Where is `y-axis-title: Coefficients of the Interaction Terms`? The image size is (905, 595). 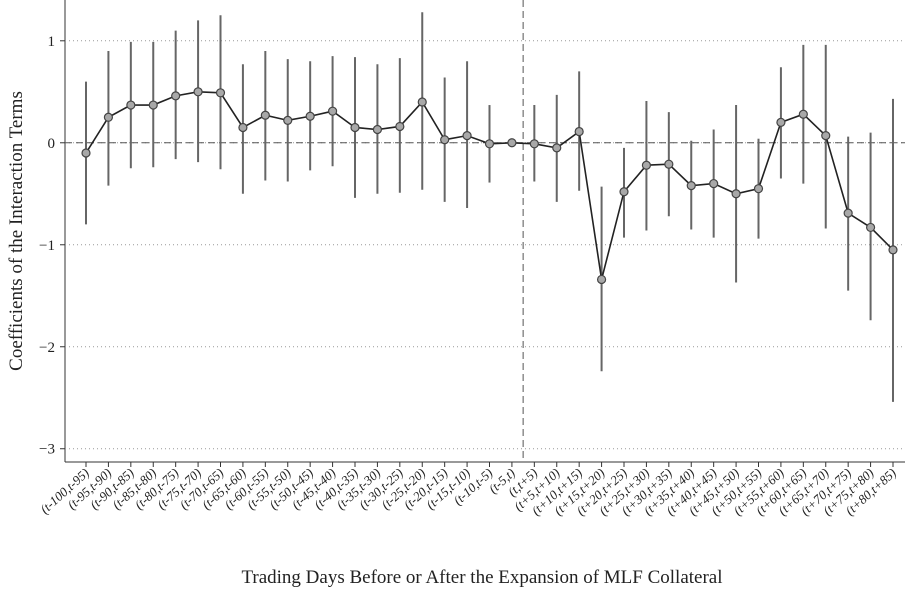 y-axis-title: Coefficients of the Interaction Terms is located at coordinates (16, 231).